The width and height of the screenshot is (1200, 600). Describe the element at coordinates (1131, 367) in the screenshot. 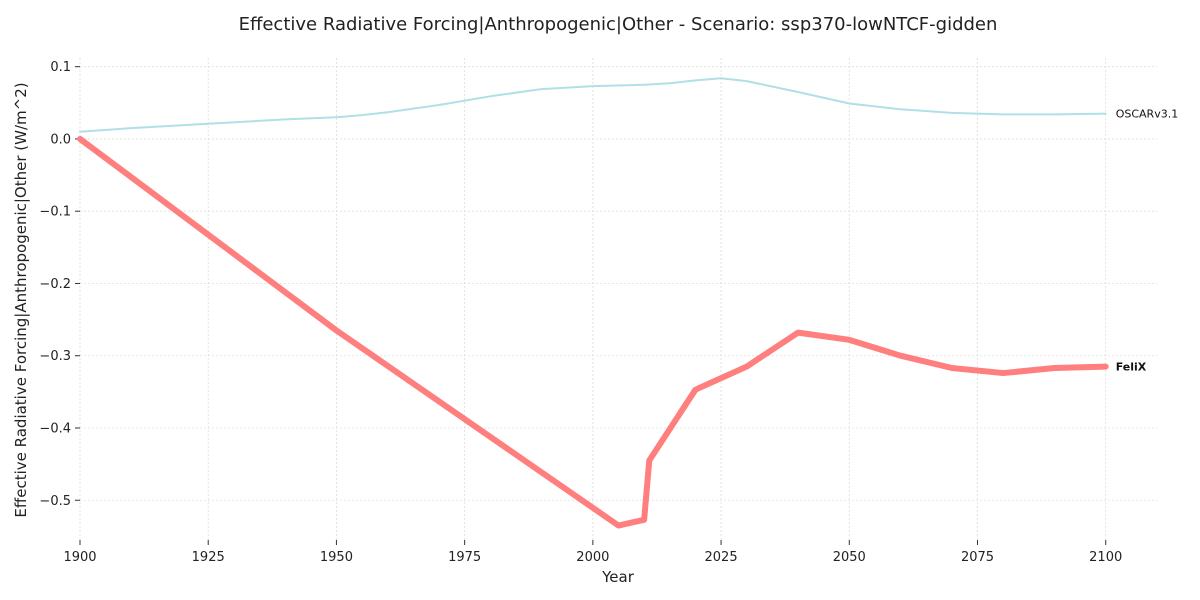

I see `series-label: FeliX` at that location.